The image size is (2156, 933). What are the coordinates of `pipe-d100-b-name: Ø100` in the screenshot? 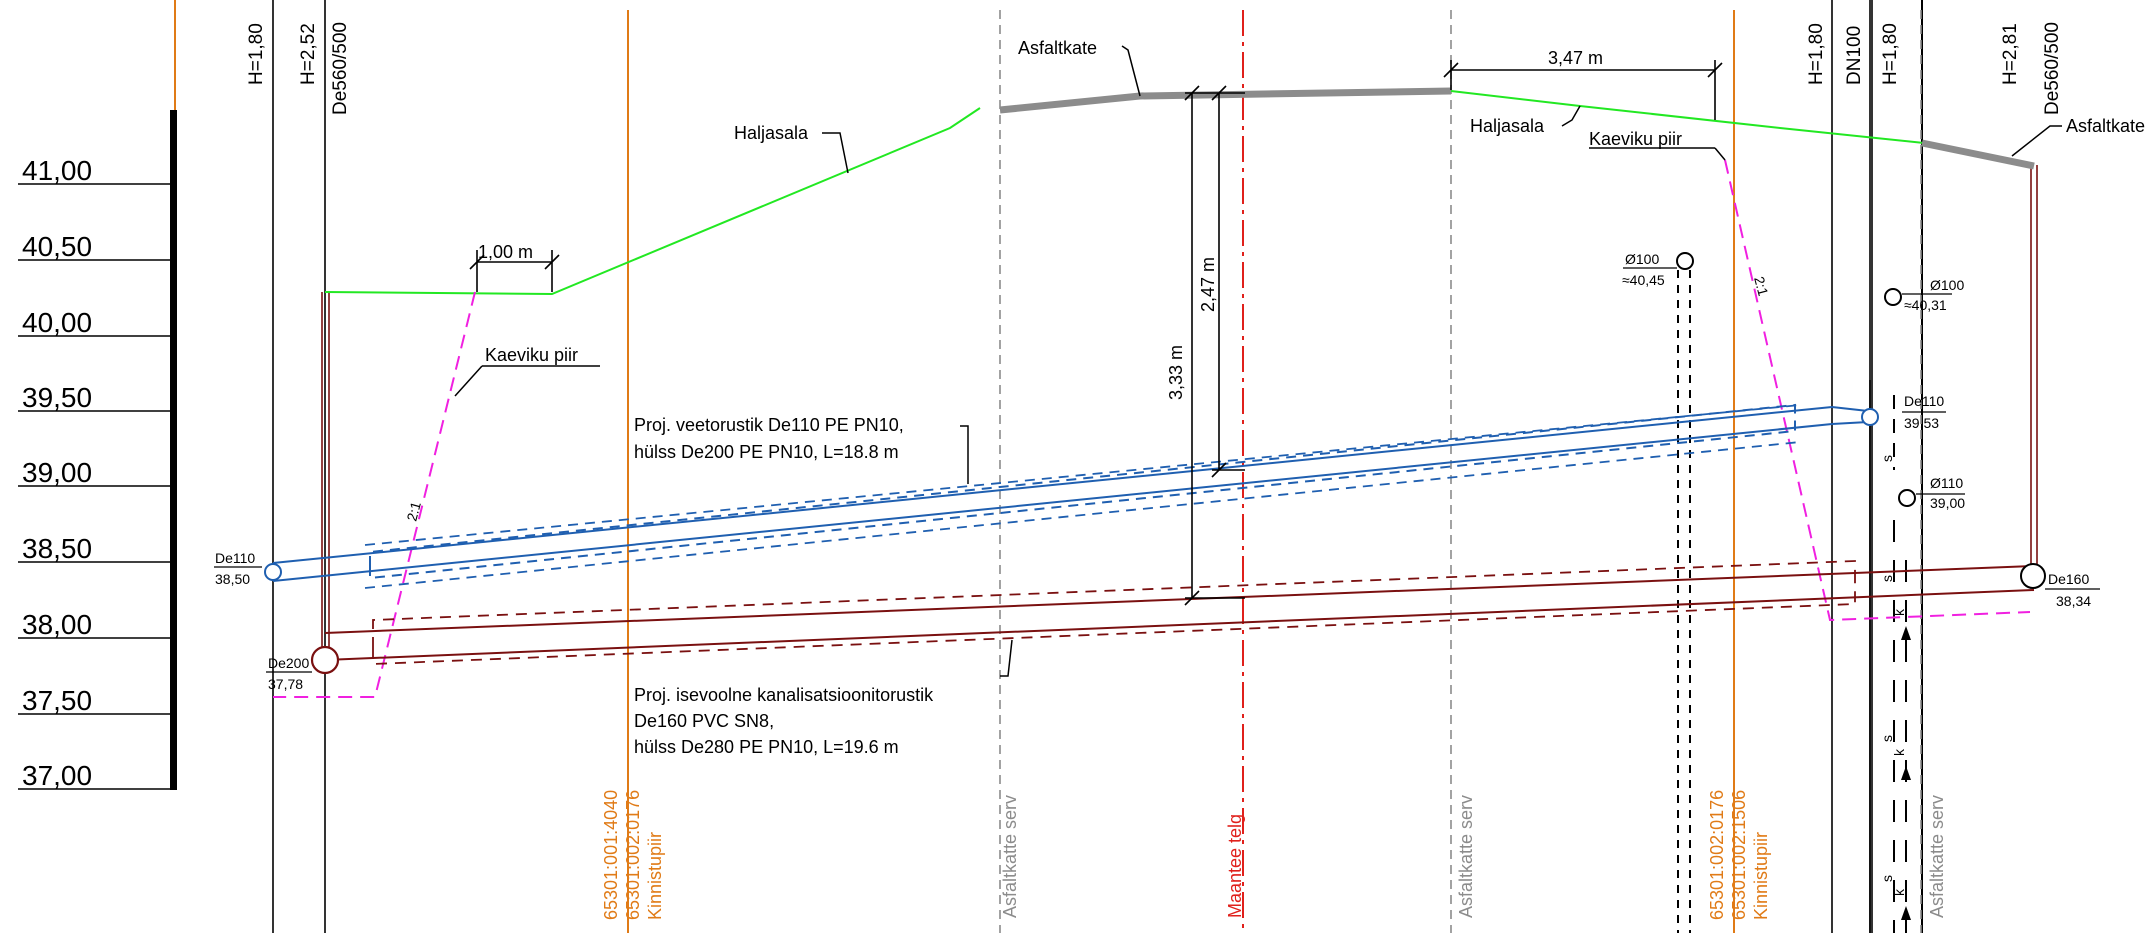 It's located at (1947, 285).